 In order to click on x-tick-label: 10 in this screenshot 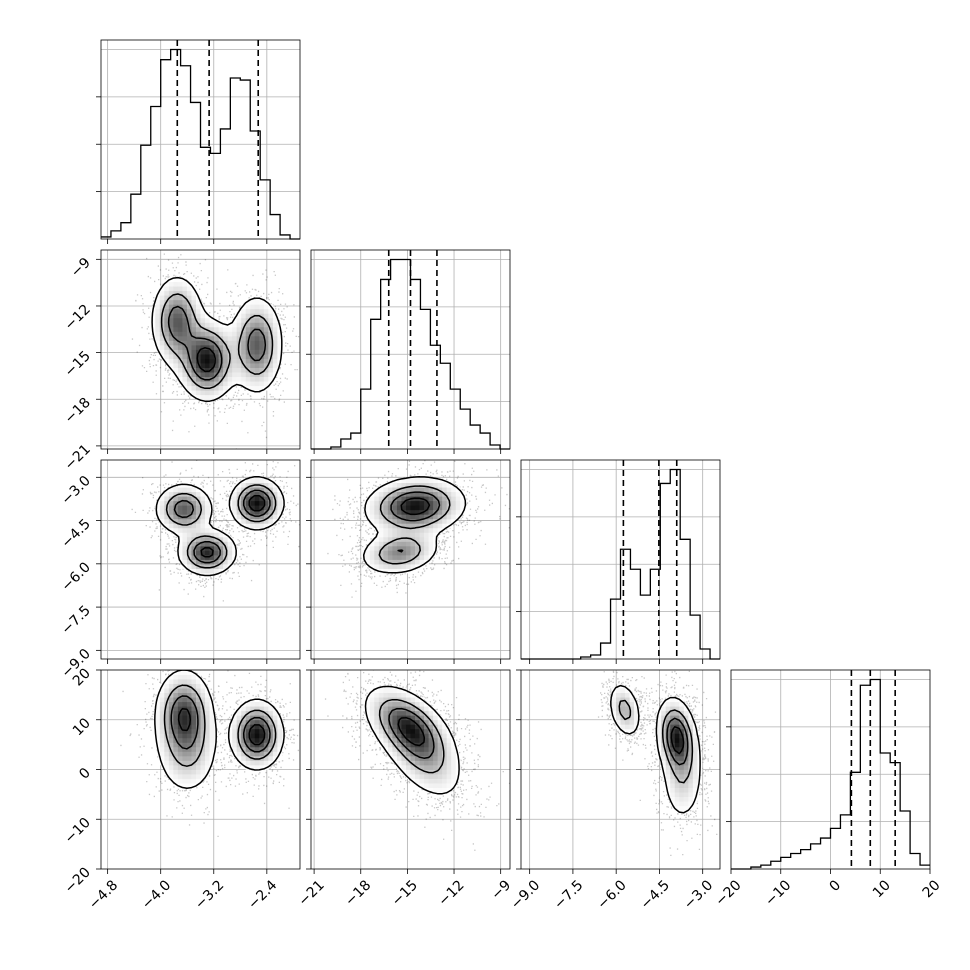, I will do `click(882, 889)`.